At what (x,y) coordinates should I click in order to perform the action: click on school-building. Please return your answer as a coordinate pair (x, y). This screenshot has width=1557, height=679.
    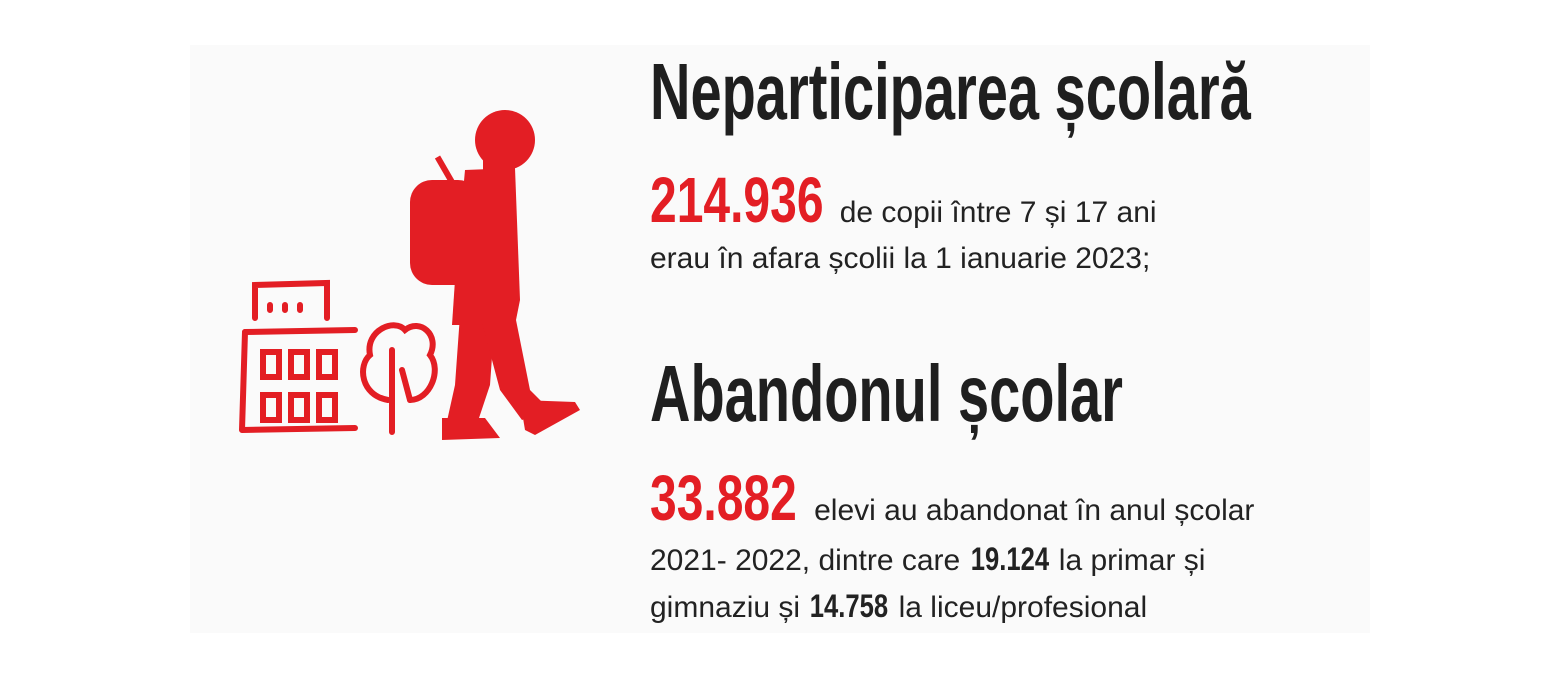
    Looking at the image, I should click on (298, 356).